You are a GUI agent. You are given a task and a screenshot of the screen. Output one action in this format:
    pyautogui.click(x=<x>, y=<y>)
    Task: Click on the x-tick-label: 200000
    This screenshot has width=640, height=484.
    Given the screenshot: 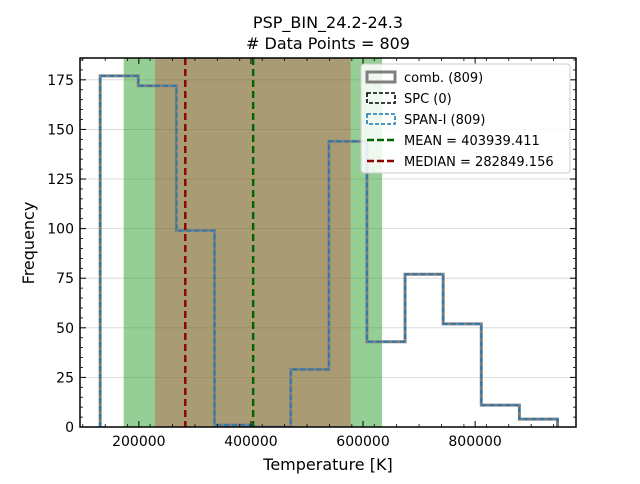 What is the action you would take?
    pyautogui.click(x=138, y=442)
    